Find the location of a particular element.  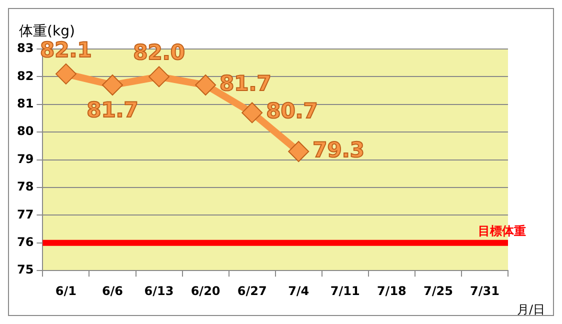

x-tick-label: 7/18 is located at coordinates (391, 291).